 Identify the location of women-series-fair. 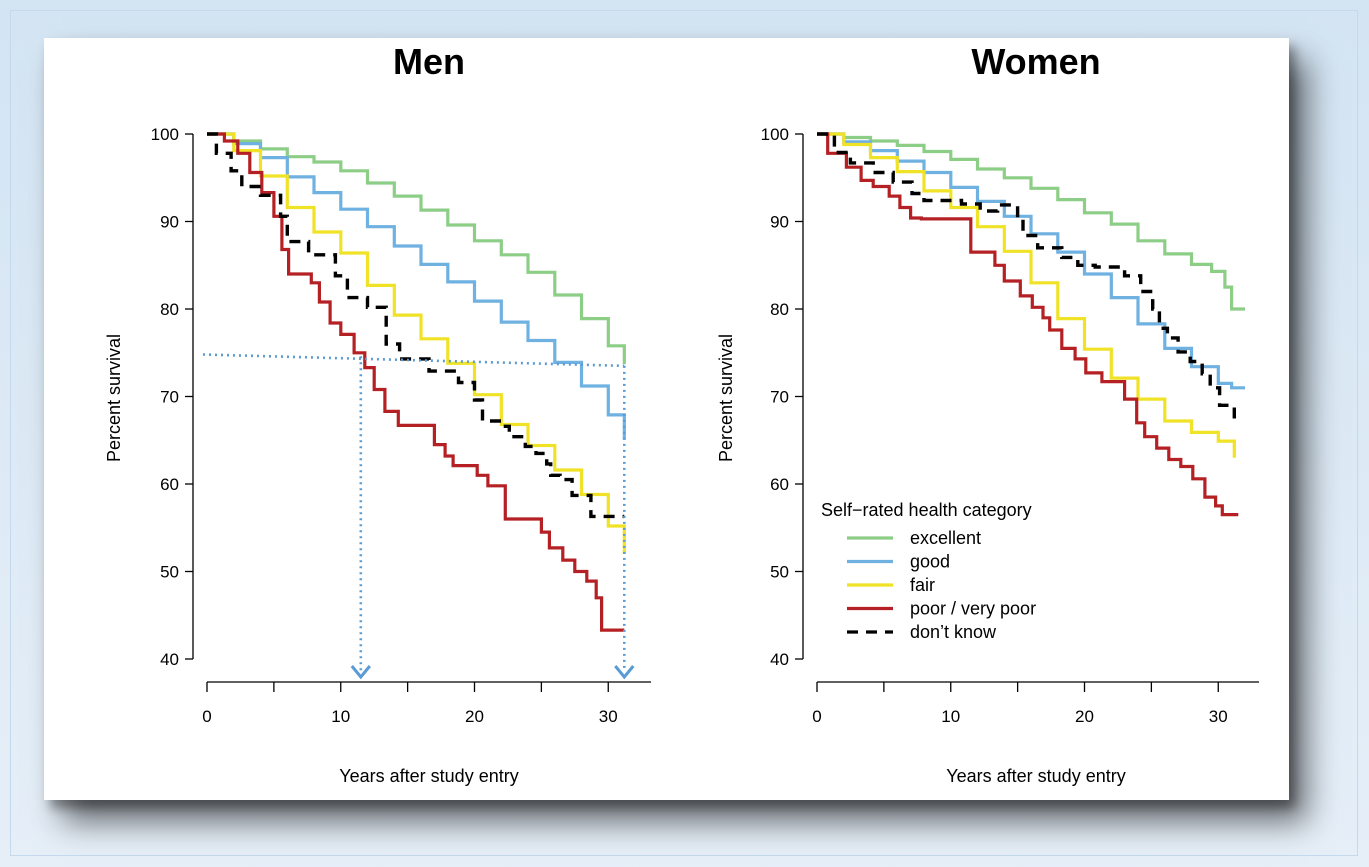
(1026, 295).